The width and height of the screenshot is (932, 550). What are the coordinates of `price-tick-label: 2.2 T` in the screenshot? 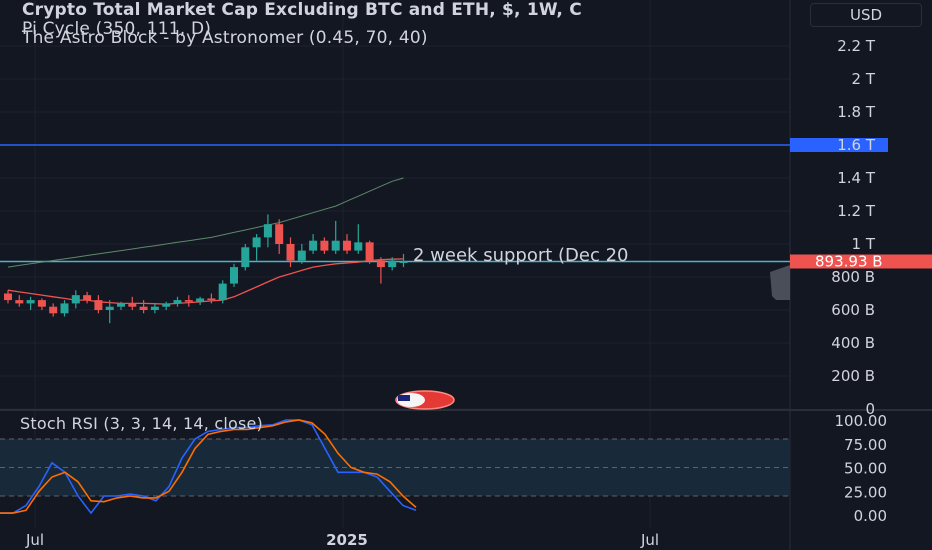 It's located at (856, 46).